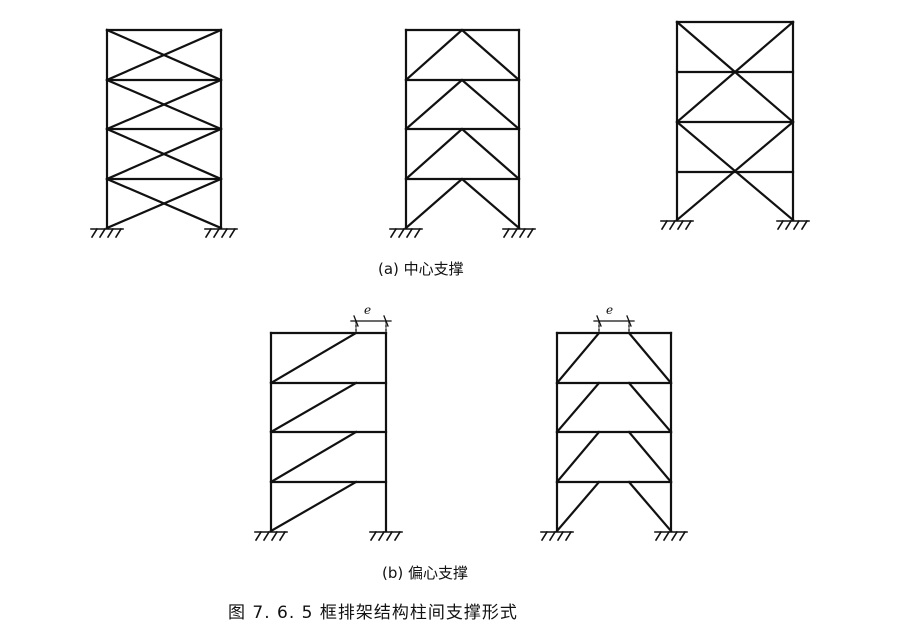  What do you see at coordinates (462, 129) in the screenshot?
I see `frame-chevron-bracing` at bounding box center [462, 129].